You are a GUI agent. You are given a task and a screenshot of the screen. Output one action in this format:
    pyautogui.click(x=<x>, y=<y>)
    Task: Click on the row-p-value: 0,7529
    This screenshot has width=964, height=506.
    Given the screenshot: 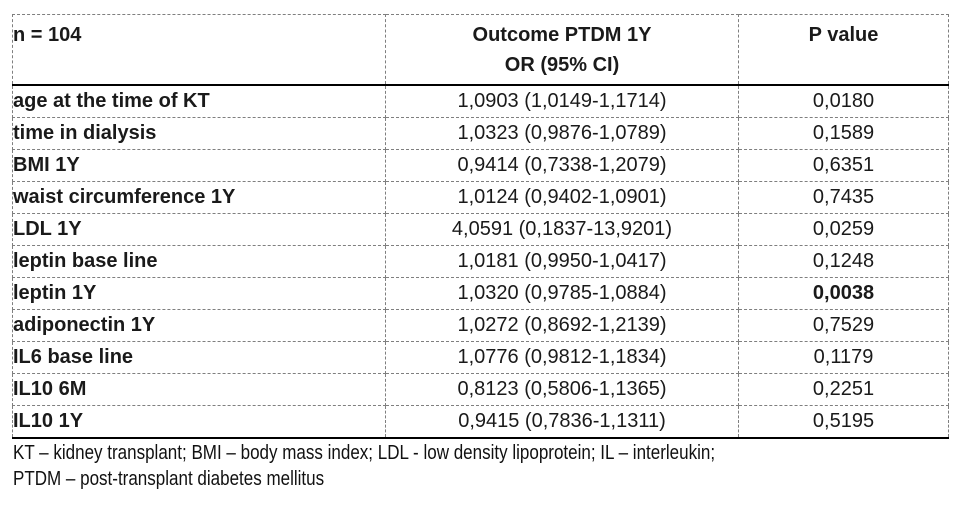 What is the action you would take?
    pyautogui.click(x=843, y=325)
    